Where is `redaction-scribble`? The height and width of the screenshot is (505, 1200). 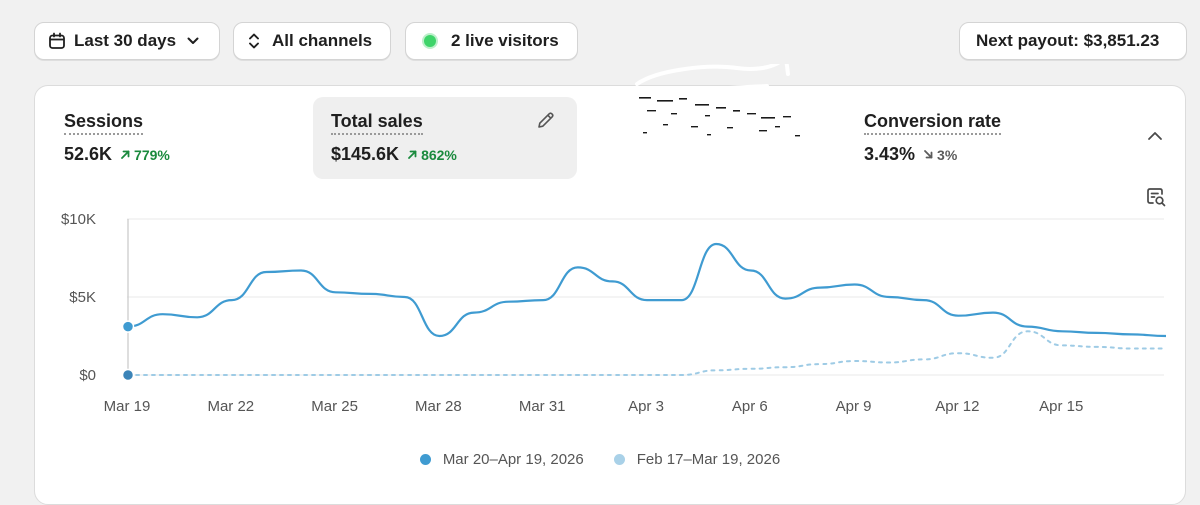 redaction-scribble is located at coordinates (712, 119).